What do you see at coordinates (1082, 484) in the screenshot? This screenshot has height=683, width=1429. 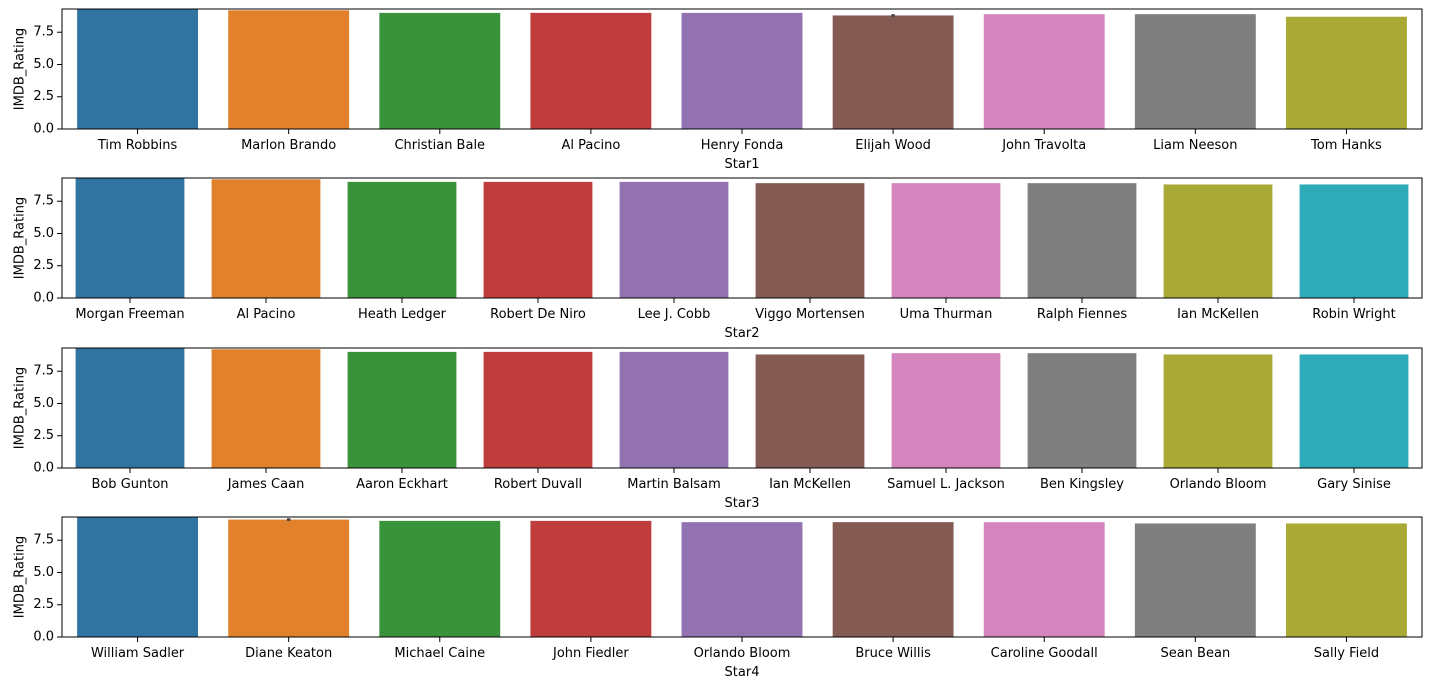 I see `chart-3-xtick-label-8: Ben Kingsley` at bounding box center [1082, 484].